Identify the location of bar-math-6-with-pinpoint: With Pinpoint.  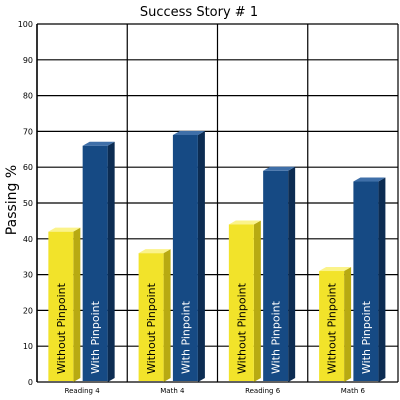
(369, 279).